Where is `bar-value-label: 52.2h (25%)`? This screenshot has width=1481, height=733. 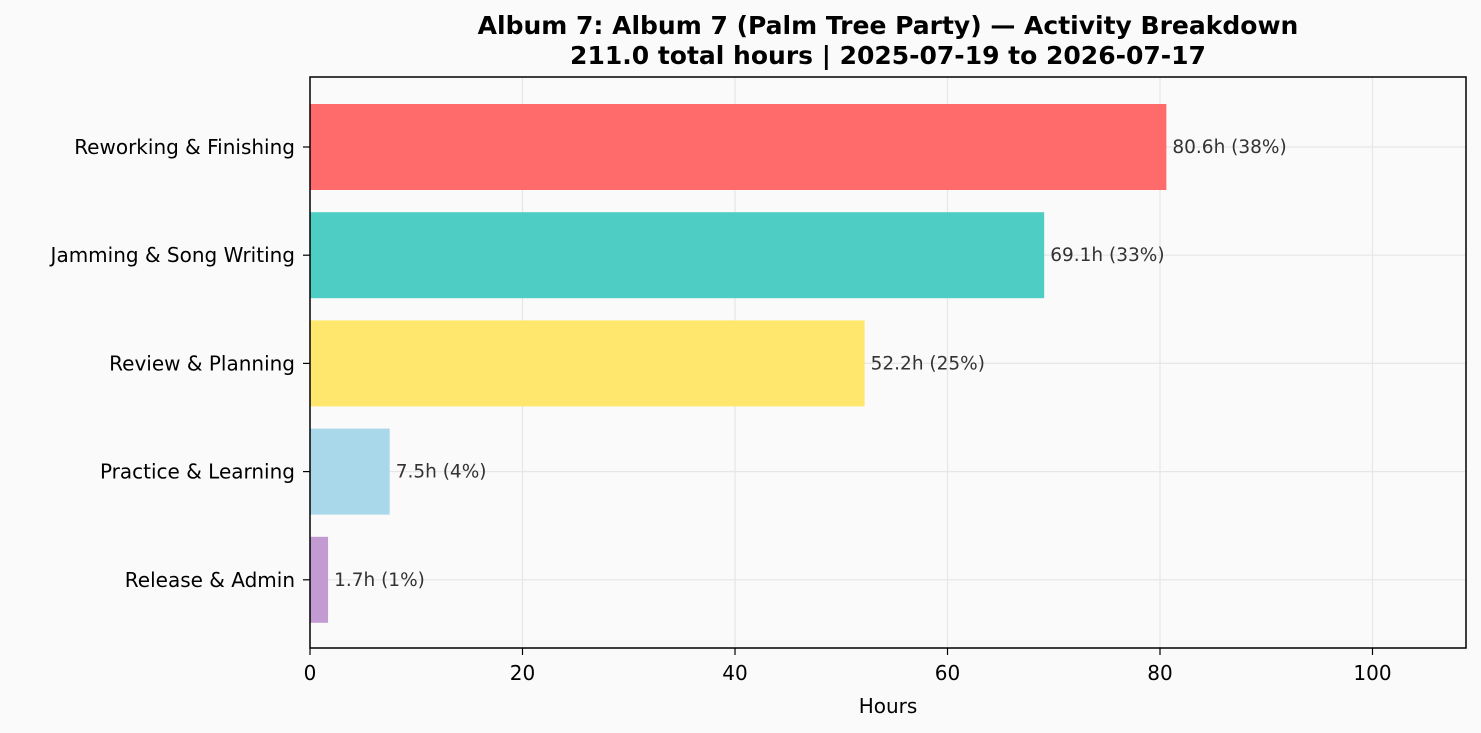 bar-value-label: 52.2h (25%) is located at coordinates (928, 363).